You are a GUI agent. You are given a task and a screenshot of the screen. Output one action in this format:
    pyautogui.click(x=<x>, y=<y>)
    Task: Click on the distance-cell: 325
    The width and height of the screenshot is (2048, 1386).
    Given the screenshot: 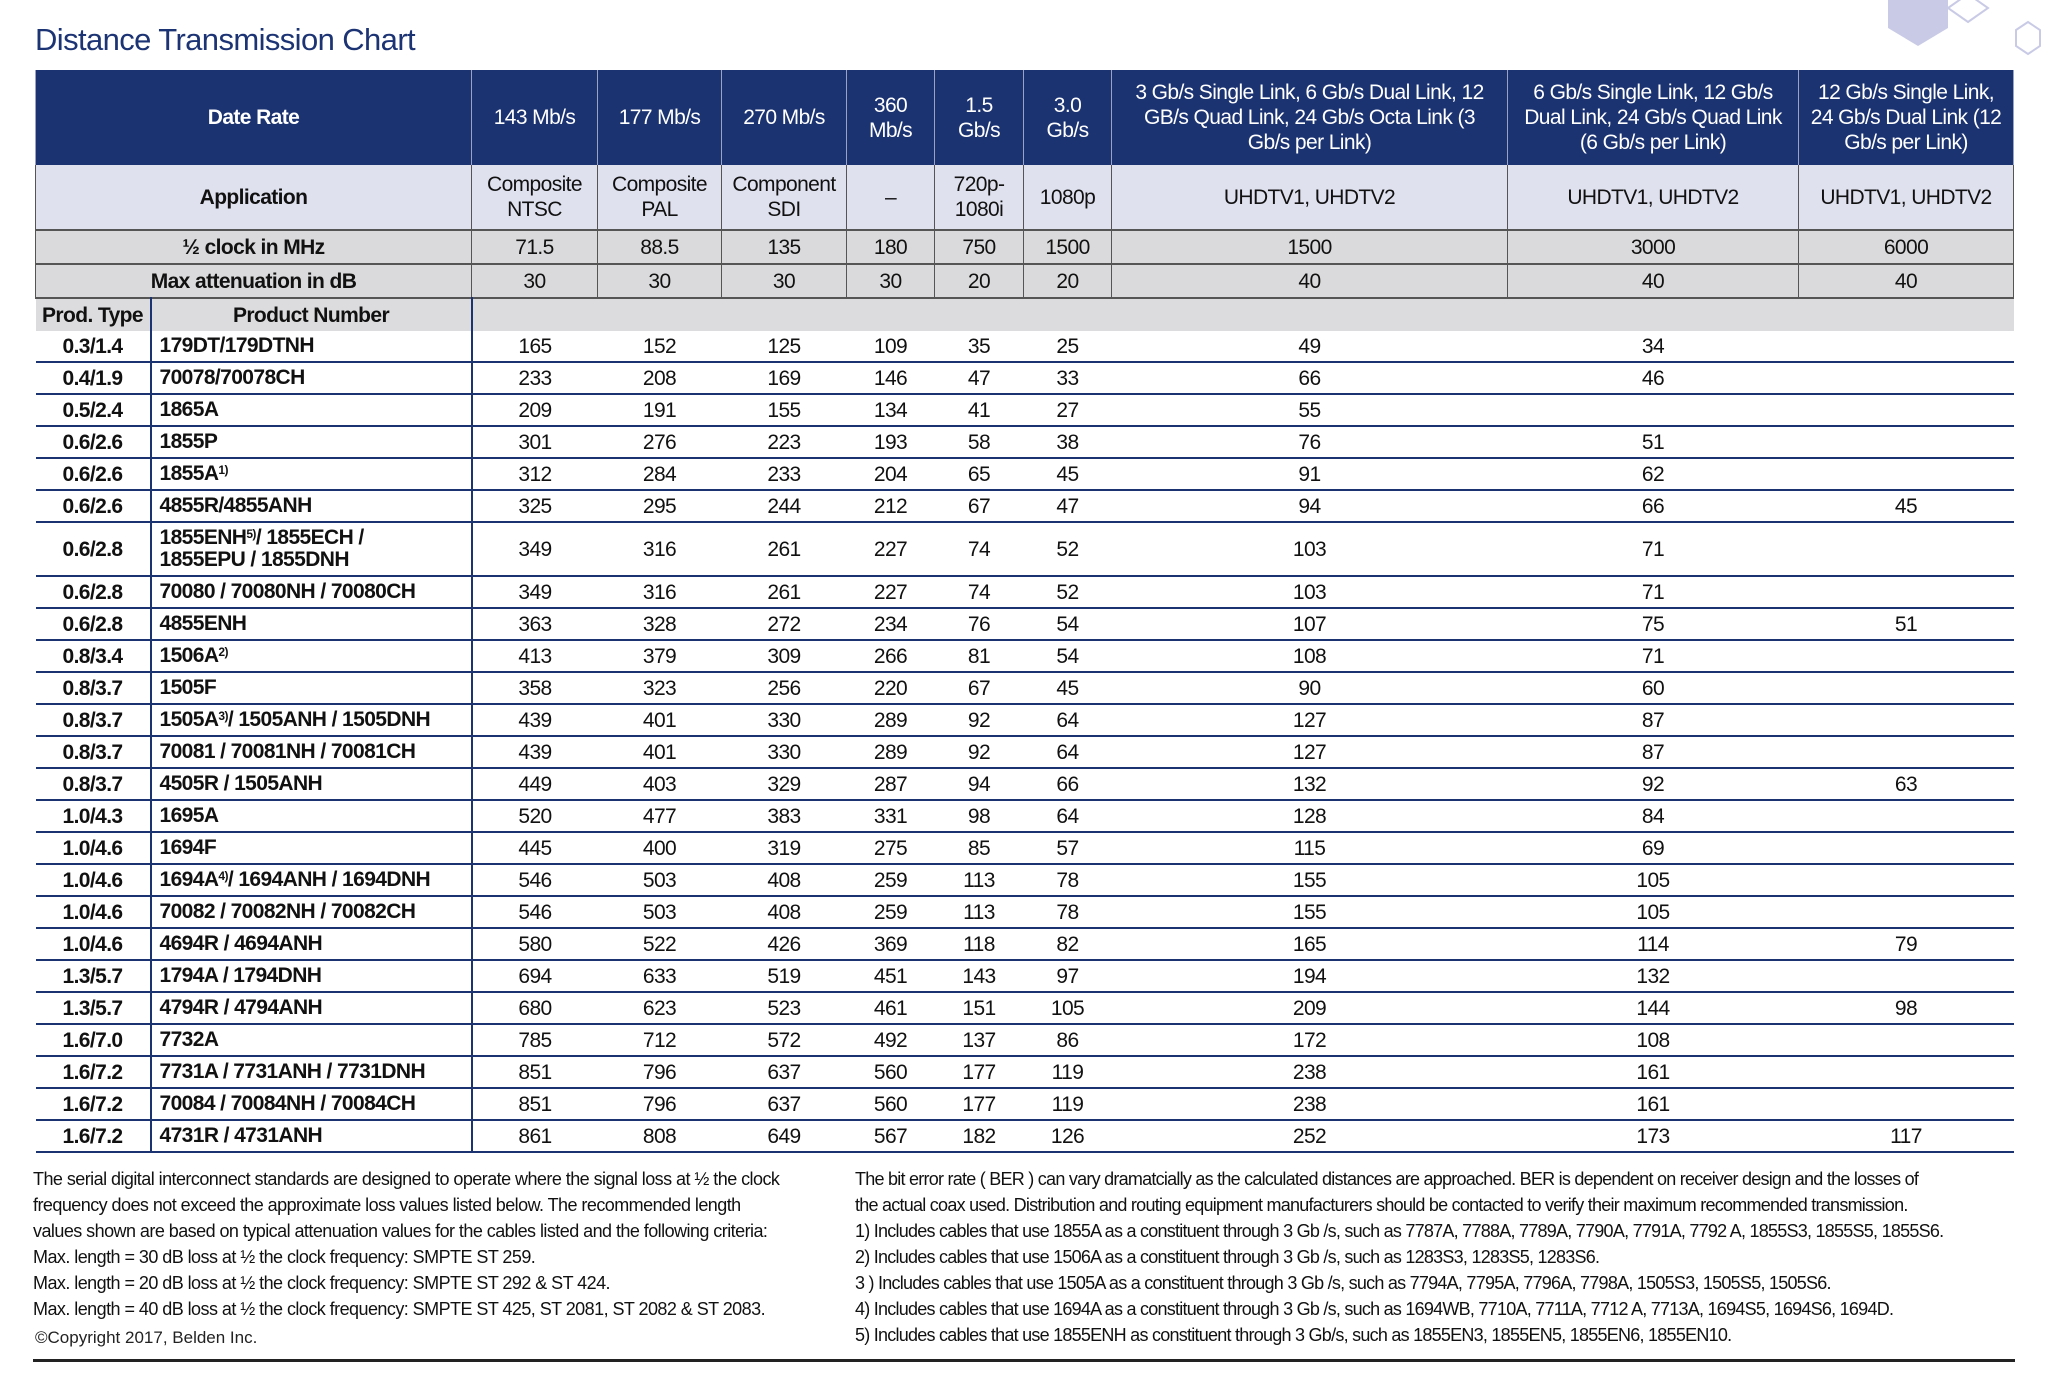 What is the action you would take?
    pyautogui.click(x=534, y=506)
    